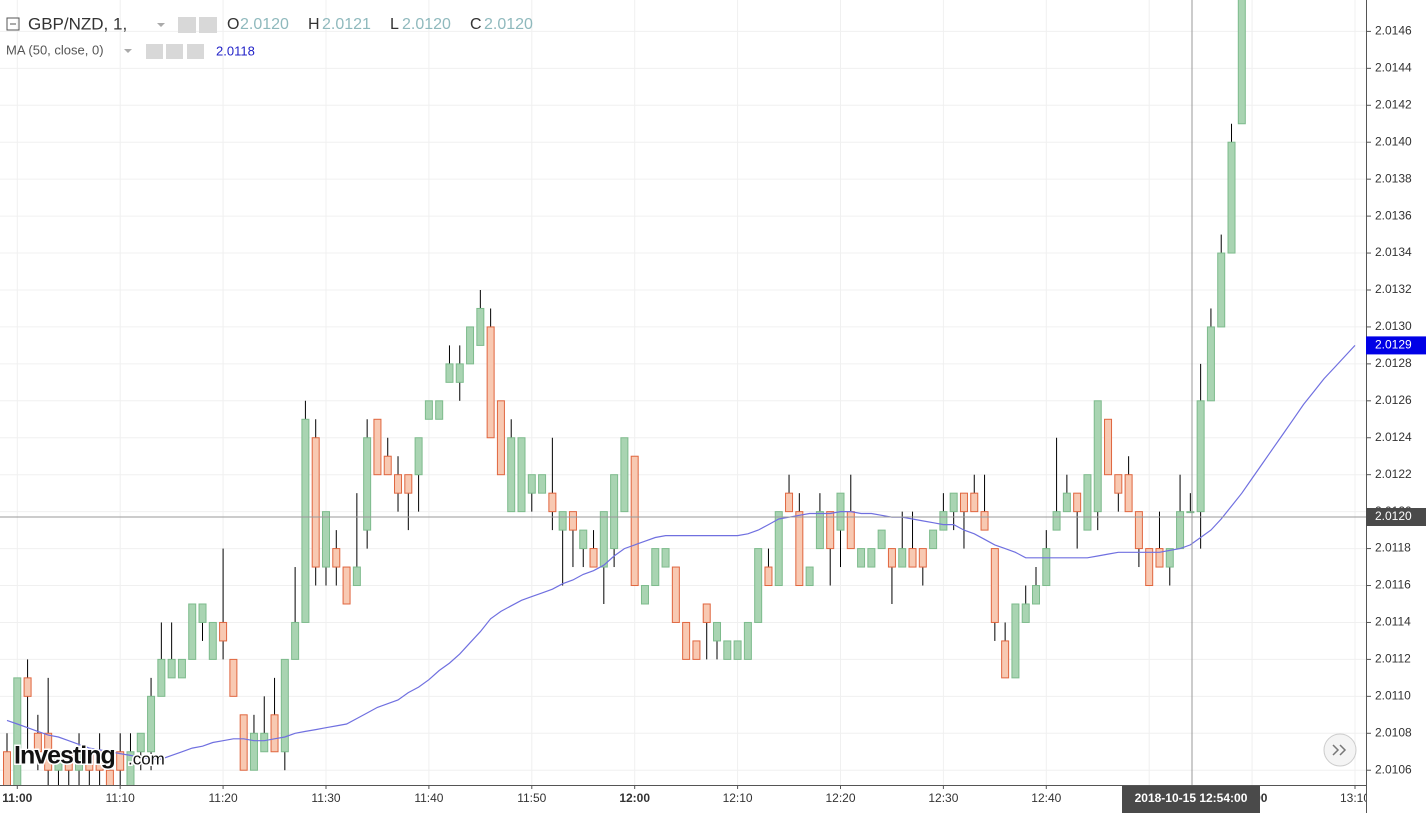  I want to click on crosshair-time-box, so click(1191, 799).